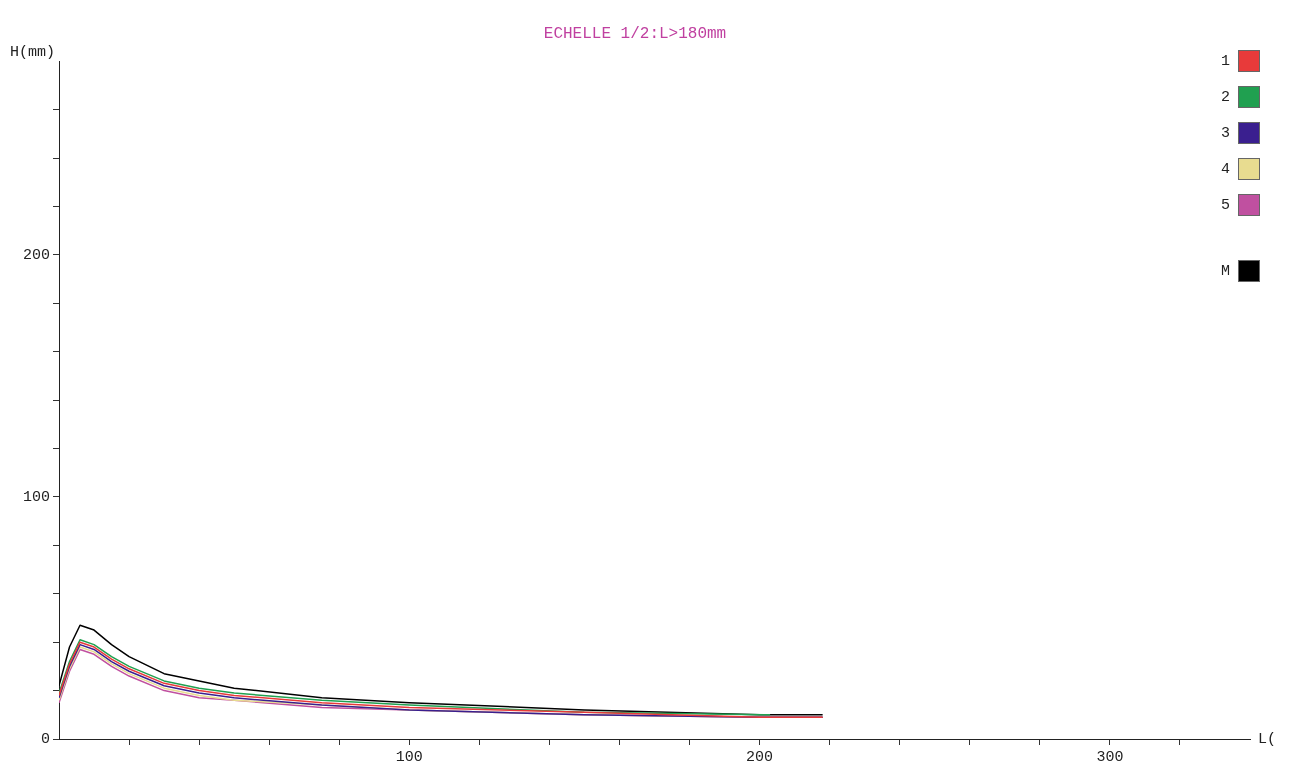 The height and width of the screenshot is (769, 1300). Describe the element at coordinates (1225, 205) in the screenshot. I see `legend-label: 5` at that location.